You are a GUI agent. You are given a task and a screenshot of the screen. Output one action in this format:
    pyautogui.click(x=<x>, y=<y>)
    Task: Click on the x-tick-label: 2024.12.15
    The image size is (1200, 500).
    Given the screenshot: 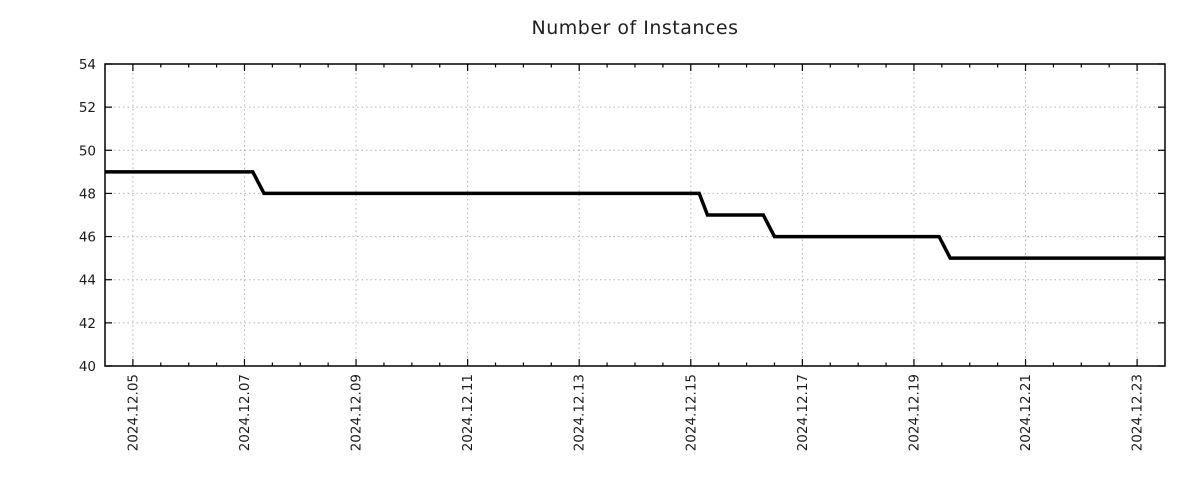 What is the action you would take?
    pyautogui.click(x=691, y=412)
    